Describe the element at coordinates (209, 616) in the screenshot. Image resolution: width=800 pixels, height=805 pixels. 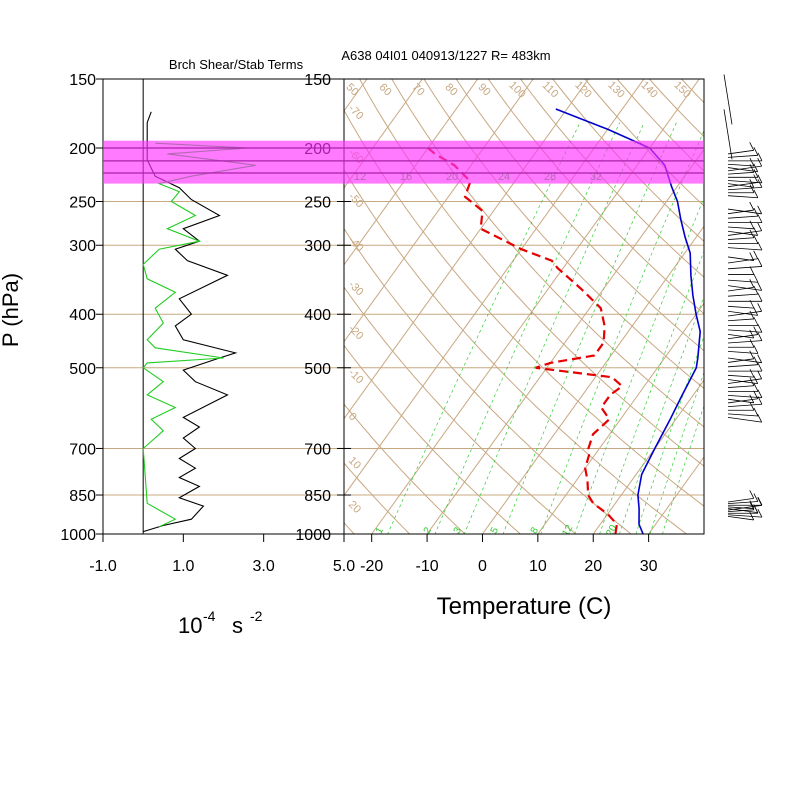
I see `x-label-exponent: -4` at that location.